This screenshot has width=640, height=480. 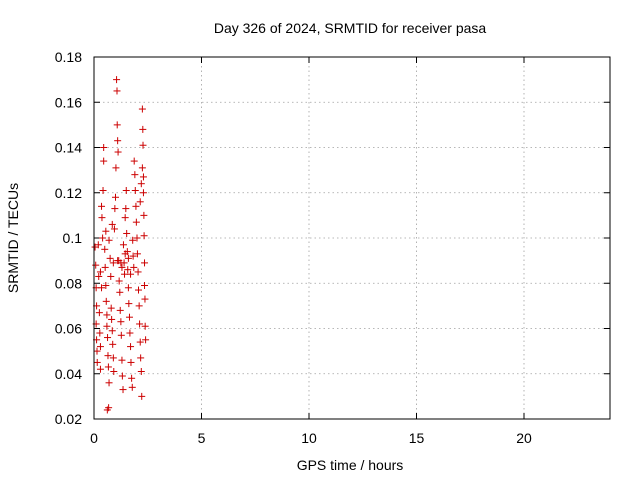 What do you see at coordinates (68, 283) in the screenshot?
I see `y-tick-label: 0.08` at bounding box center [68, 283].